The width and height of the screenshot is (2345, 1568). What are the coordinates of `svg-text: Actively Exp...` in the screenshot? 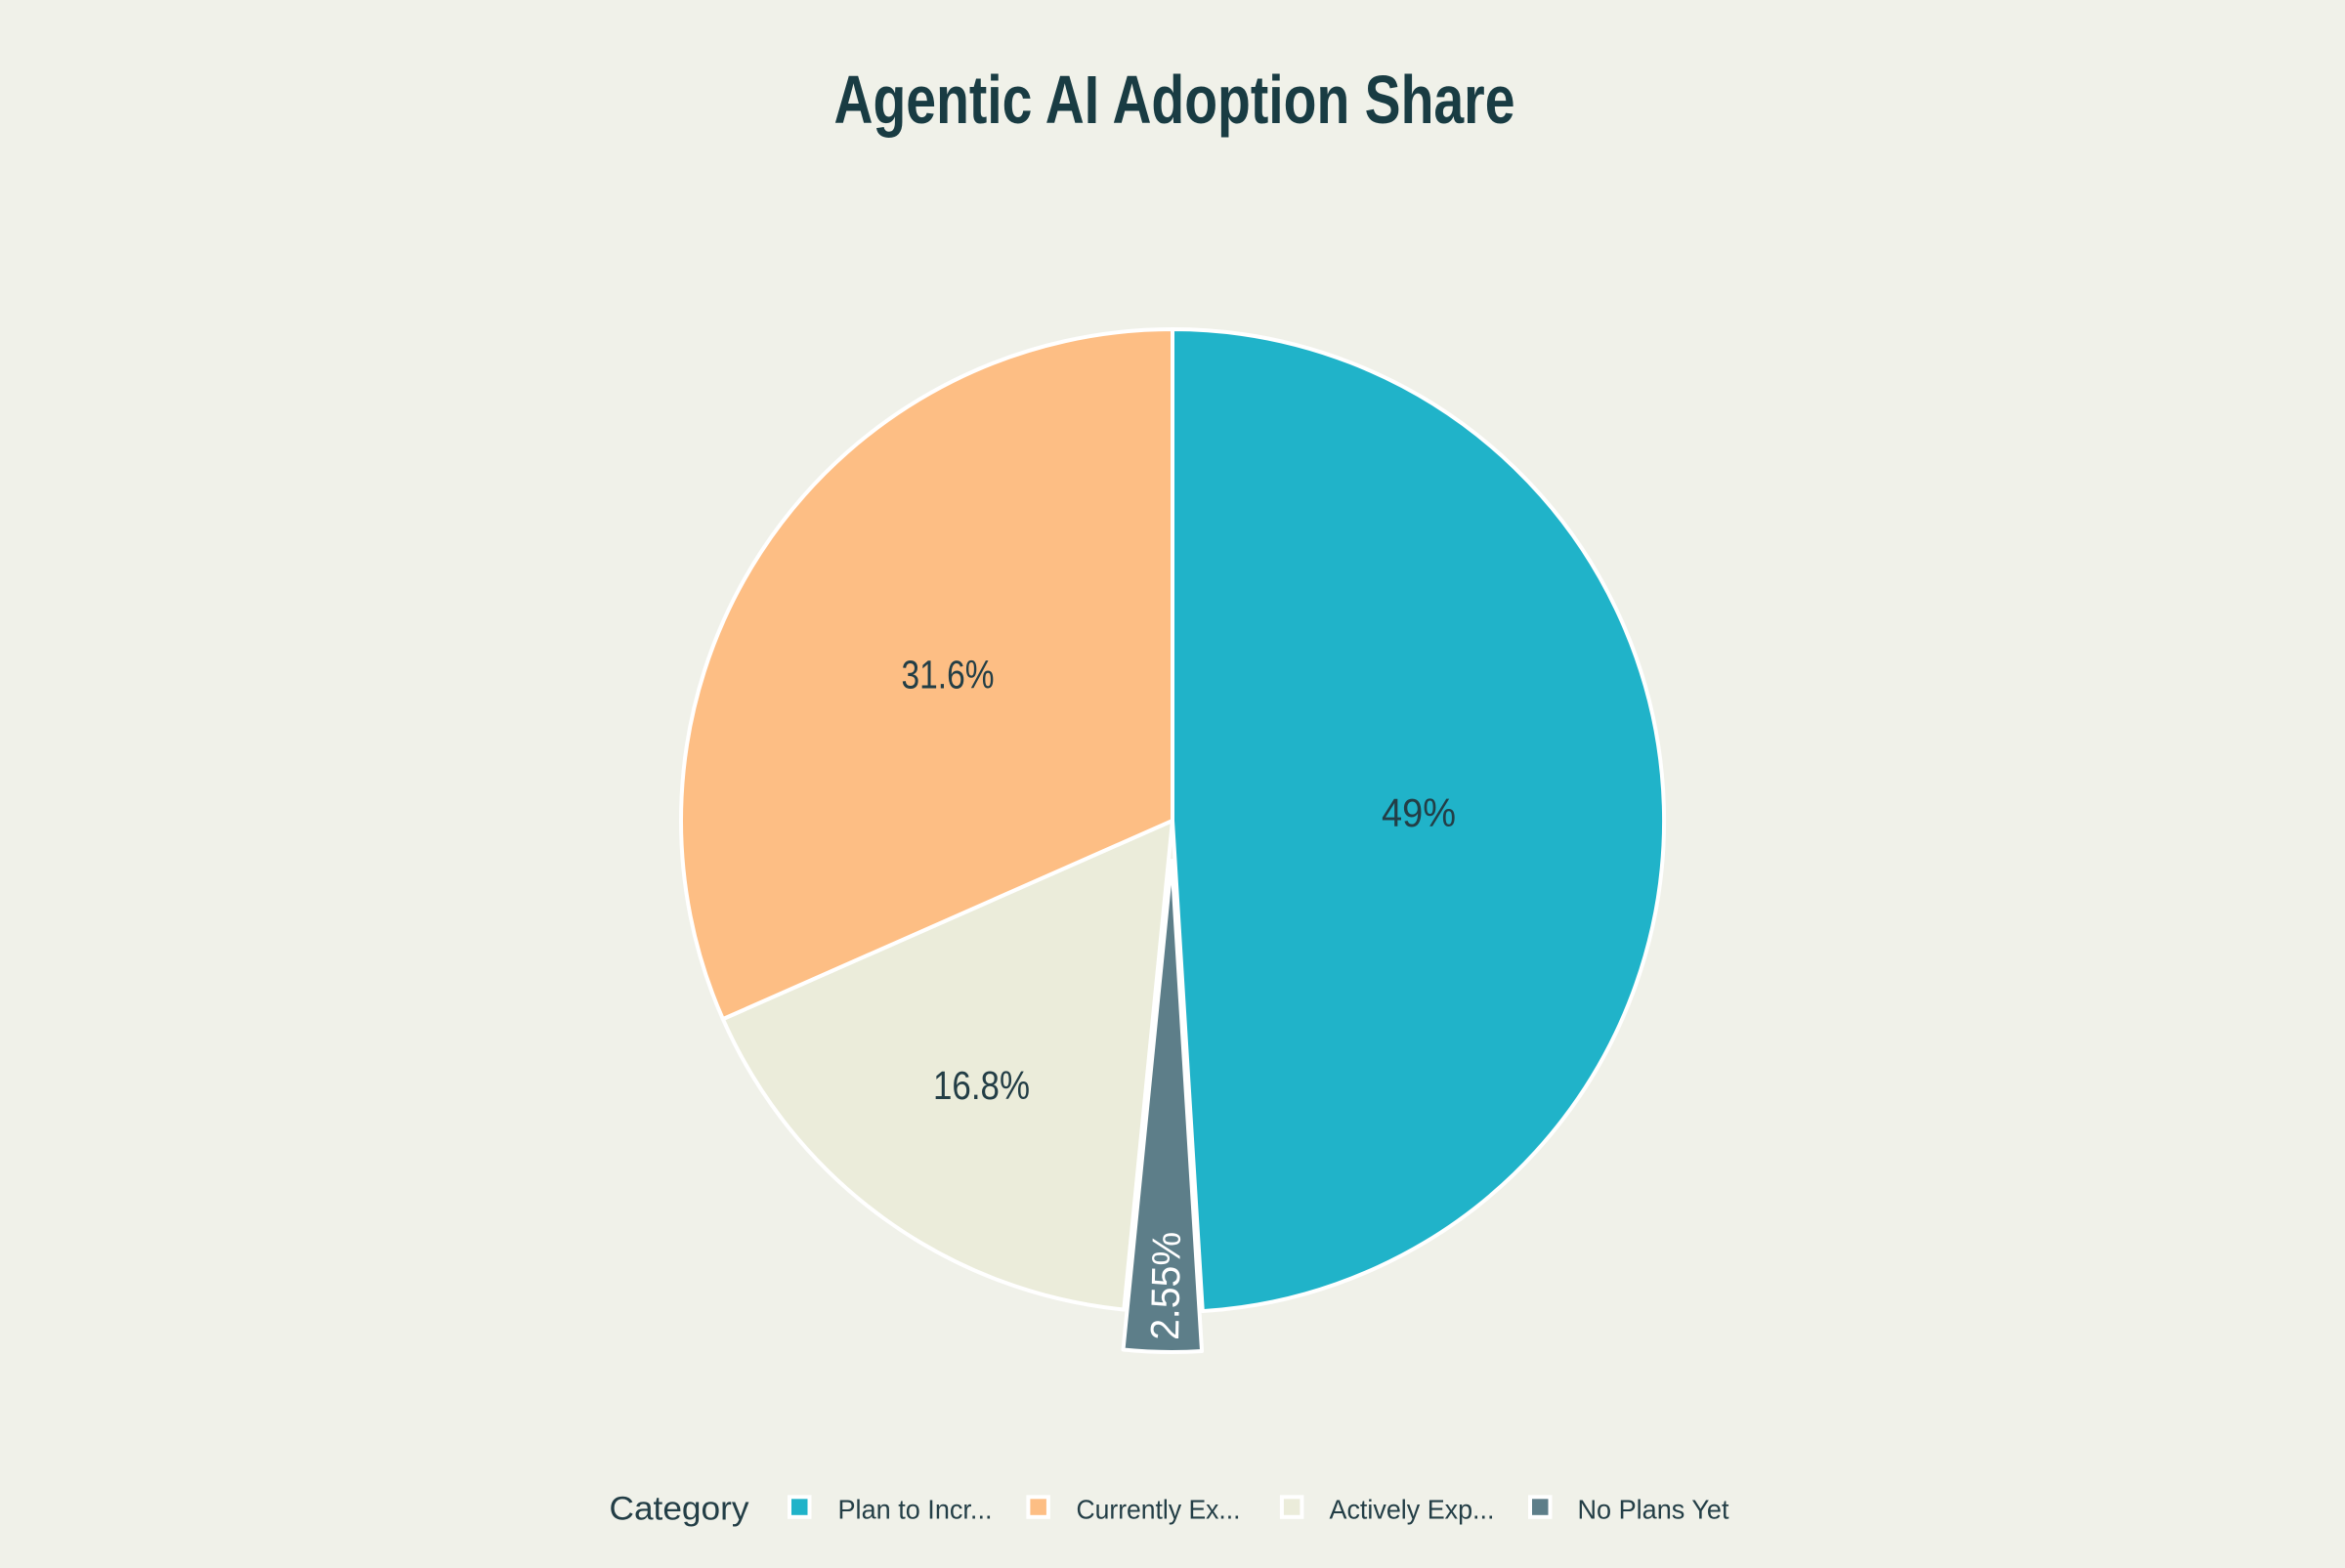 It's located at (1412, 1510).